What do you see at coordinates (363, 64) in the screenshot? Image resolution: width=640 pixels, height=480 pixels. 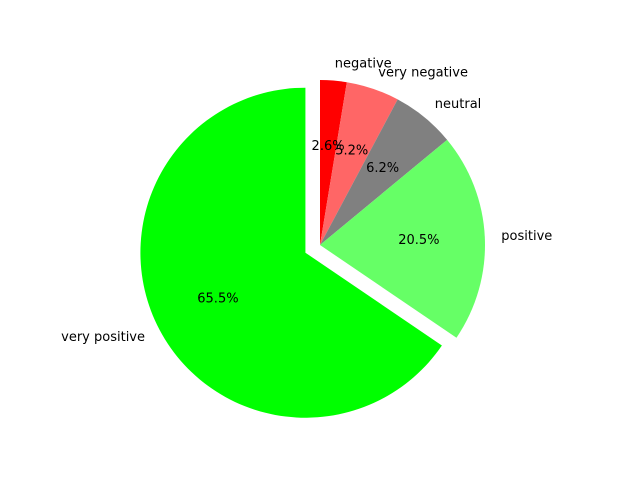 I see `slice-label-negative: negative` at bounding box center [363, 64].